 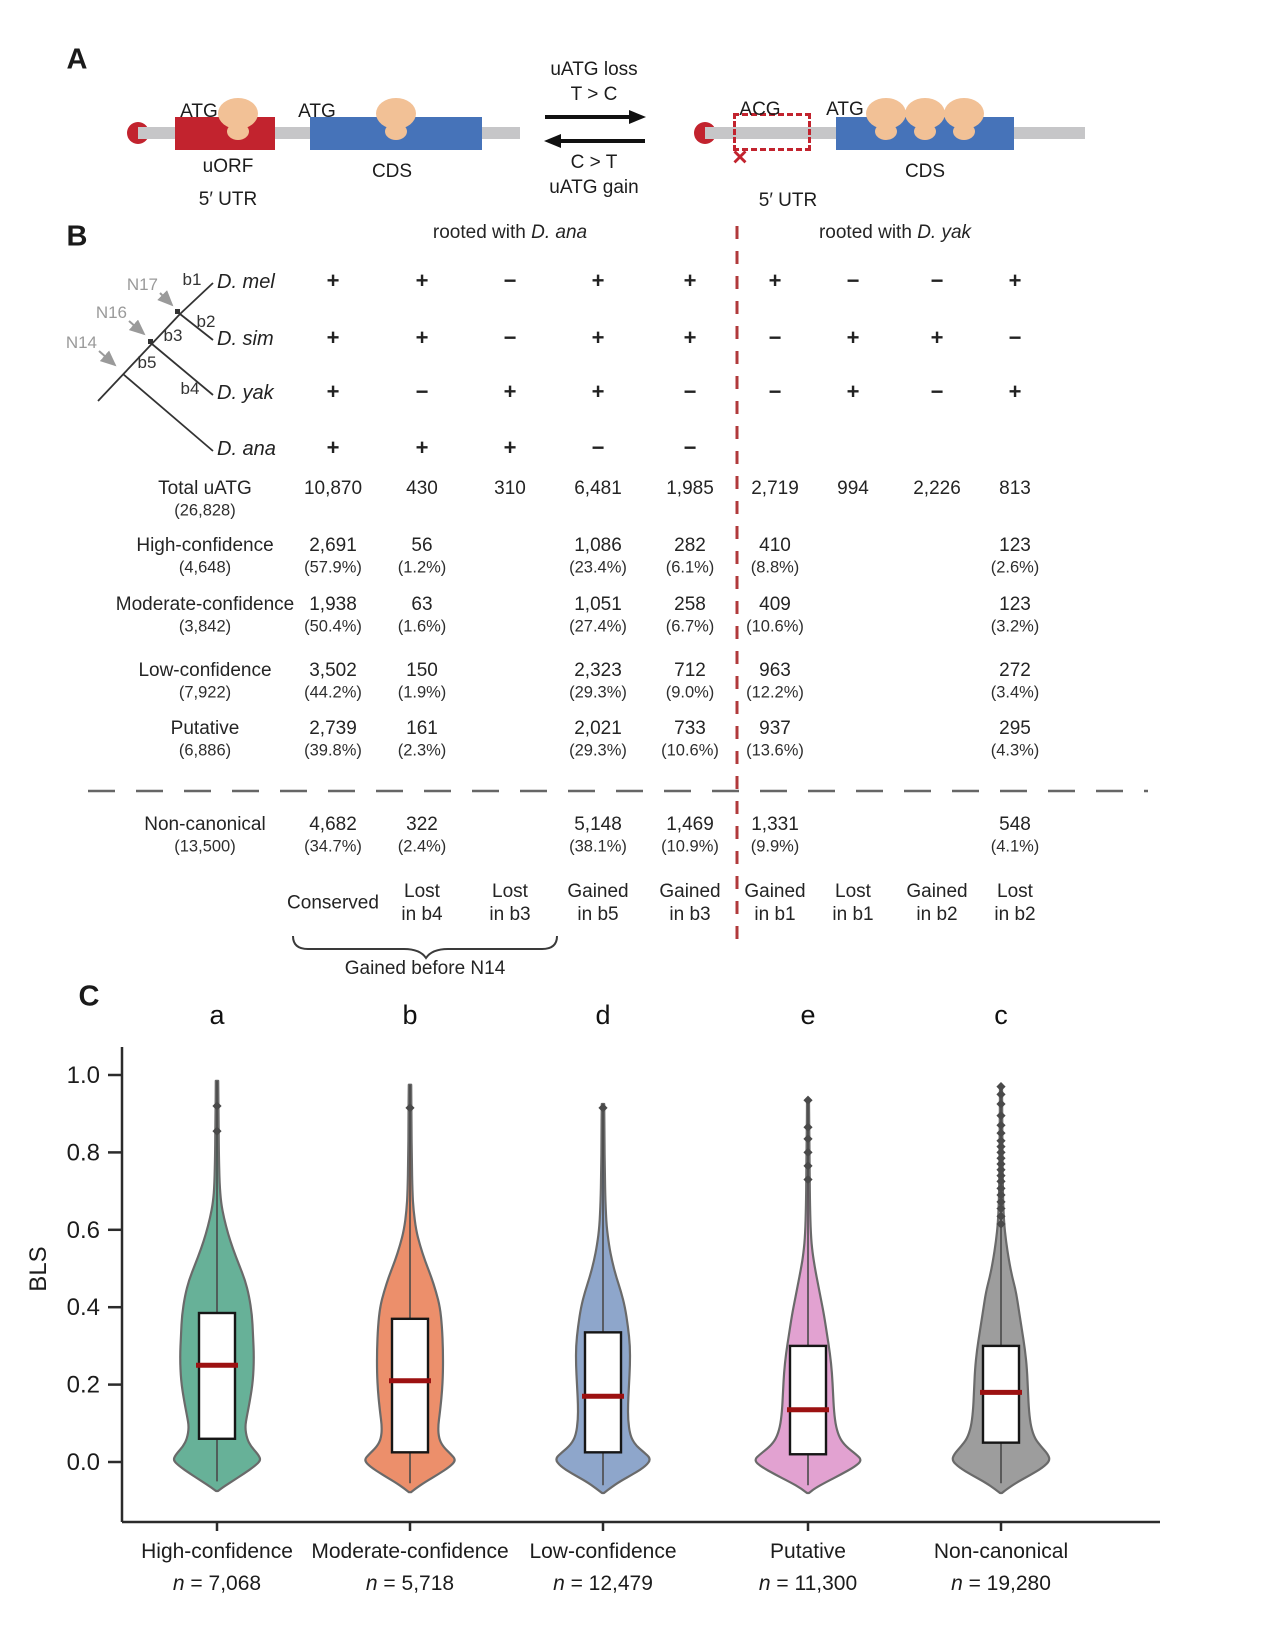 What do you see at coordinates (333, 670) in the screenshot?
I see `count-value: 3,502` at bounding box center [333, 670].